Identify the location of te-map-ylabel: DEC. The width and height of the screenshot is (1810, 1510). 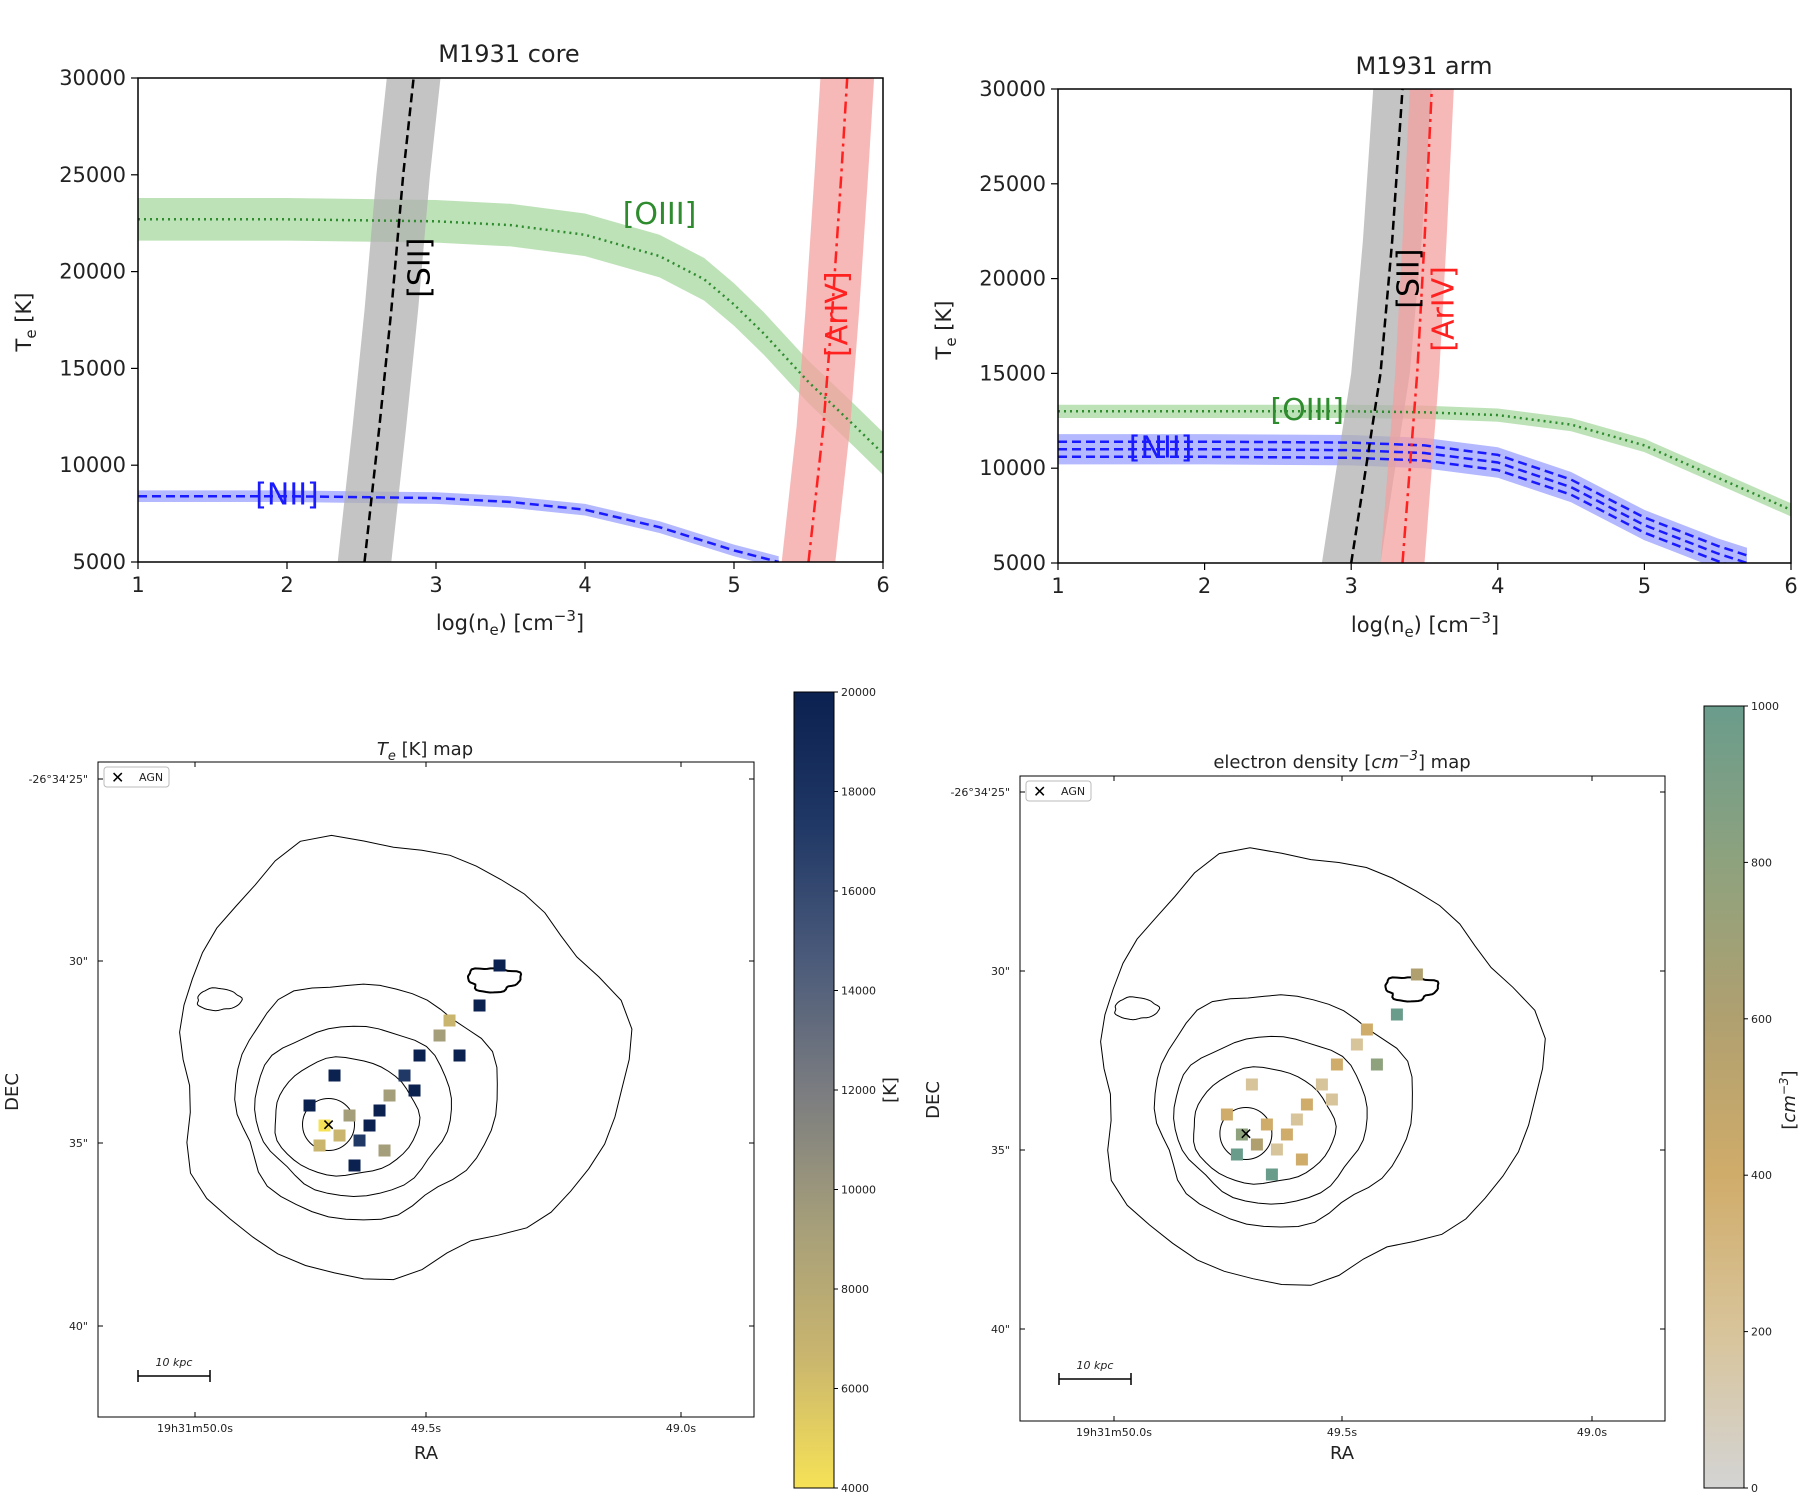
(12, 1092).